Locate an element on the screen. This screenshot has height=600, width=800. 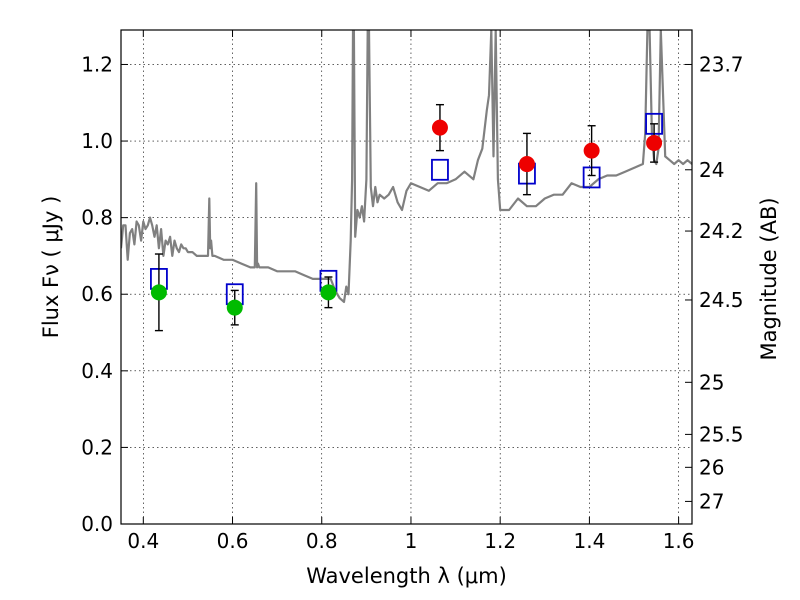
x-tick-label: 0.6 is located at coordinates (233, 541).